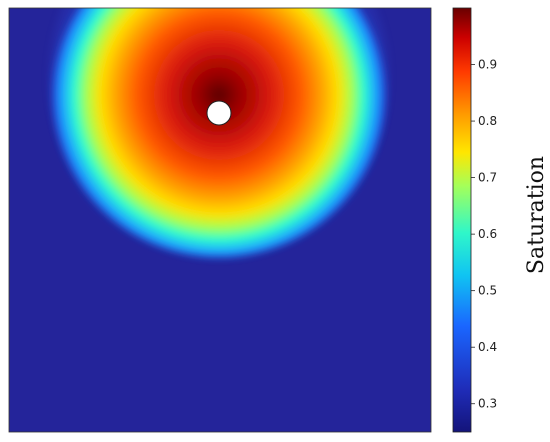 This screenshot has width=550, height=442. I want to click on colorbar-gradient, so click(462, 220).